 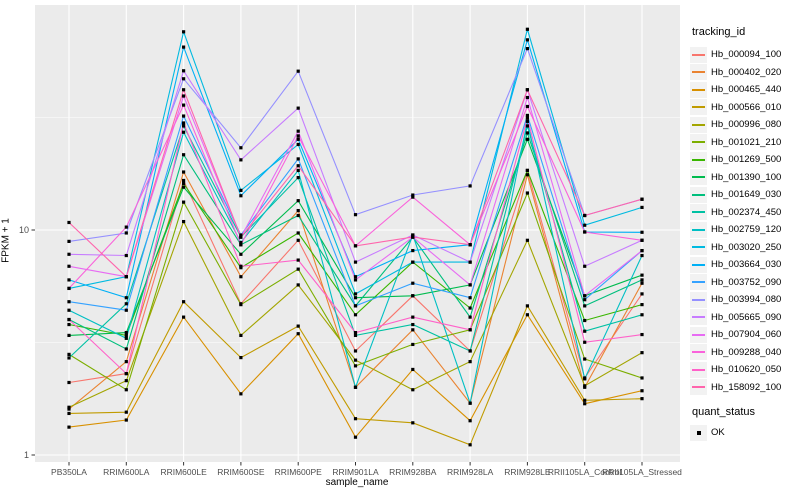 What do you see at coordinates (718, 433) in the screenshot?
I see `quant-status-label: OK` at bounding box center [718, 433].